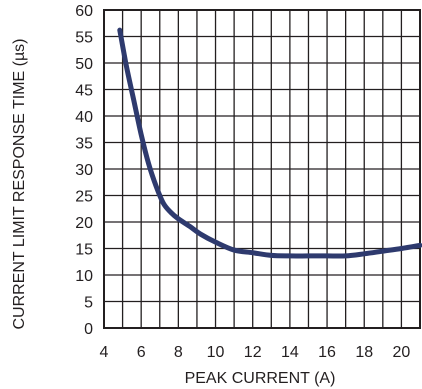  Describe the element at coordinates (84, 91) in the screenshot. I see `y-tick-label: 45` at that location.